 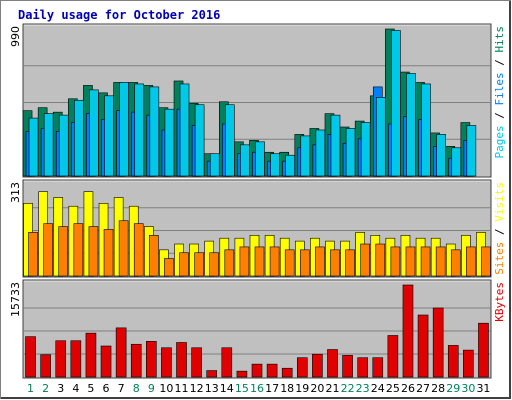 I want to click on day-label: 28, so click(x=438, y=388).